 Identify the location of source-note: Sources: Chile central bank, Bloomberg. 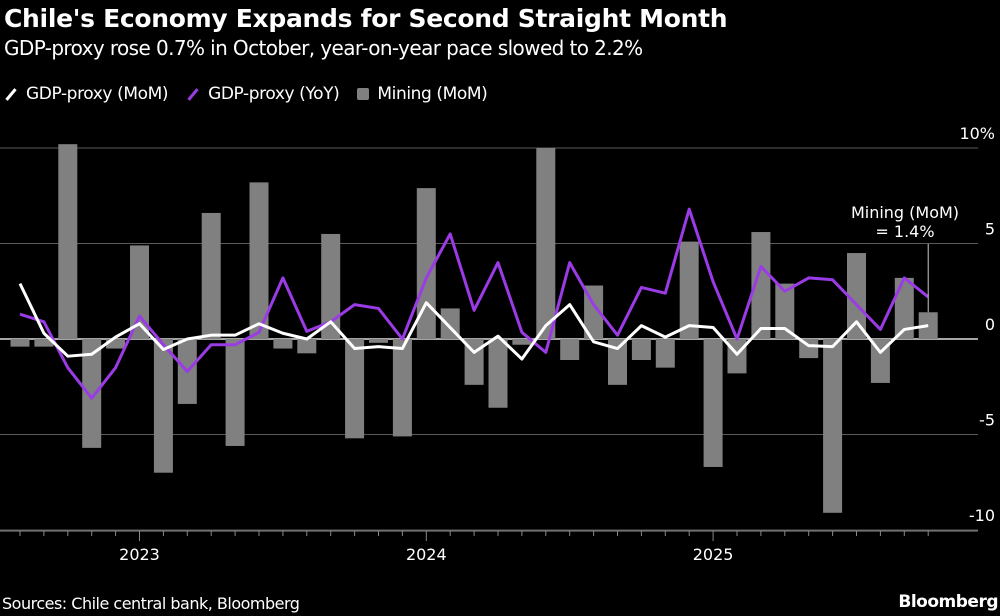
(151, 603).